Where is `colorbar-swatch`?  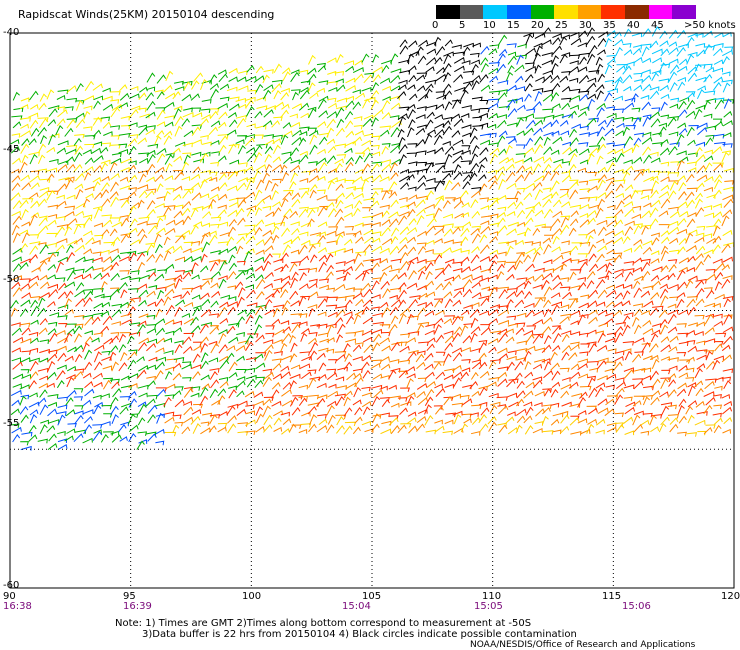 colorbar-swatch is located at coordinates (448, 12).